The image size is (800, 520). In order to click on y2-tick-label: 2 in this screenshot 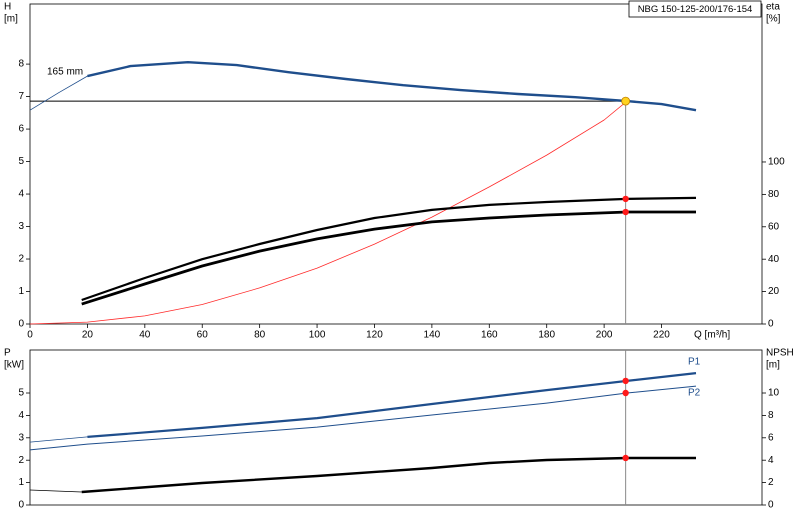, I will do `click(771, 482)`.